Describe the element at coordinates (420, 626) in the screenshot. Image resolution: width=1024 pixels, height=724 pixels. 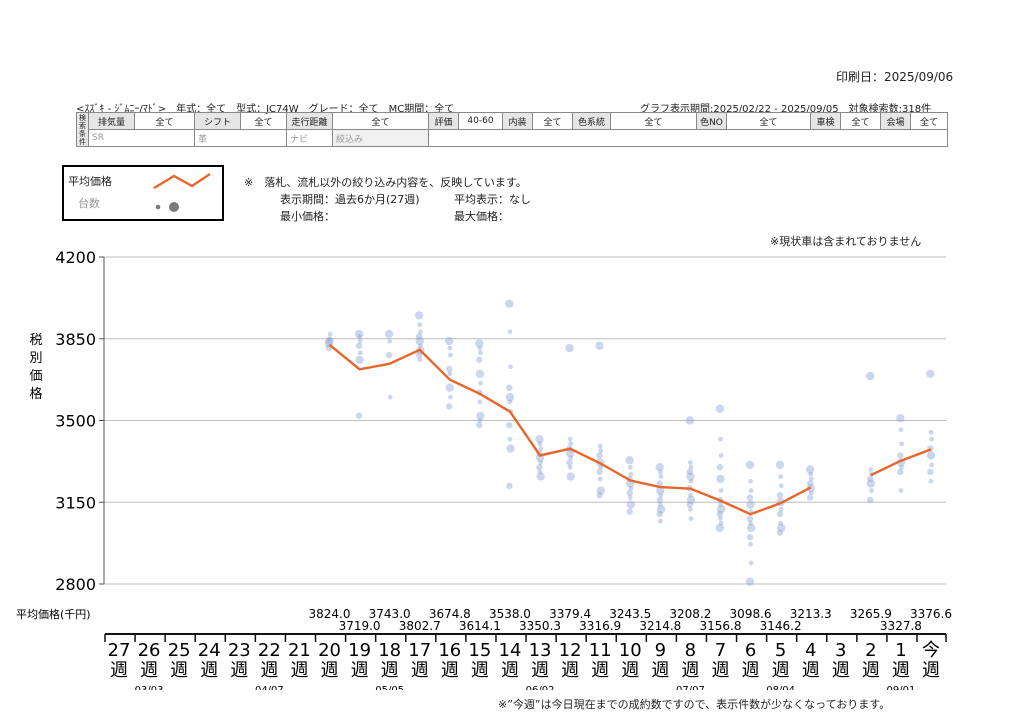
I see `avg-value-label: 3802.7` at that location.